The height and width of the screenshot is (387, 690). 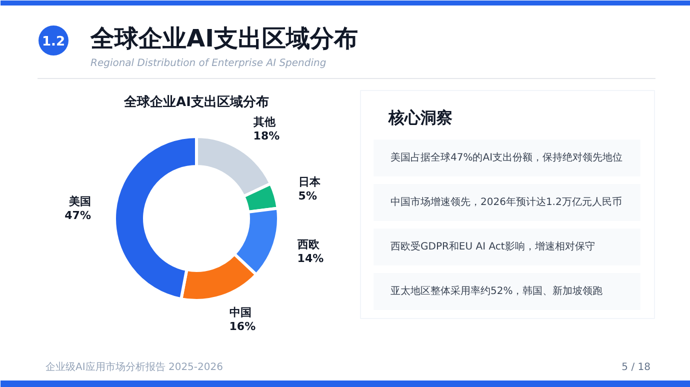 What do you see at coordinates (79, 201) in the screenshot?
I see `slice-label: 美国` at bounding box center [79, 201].